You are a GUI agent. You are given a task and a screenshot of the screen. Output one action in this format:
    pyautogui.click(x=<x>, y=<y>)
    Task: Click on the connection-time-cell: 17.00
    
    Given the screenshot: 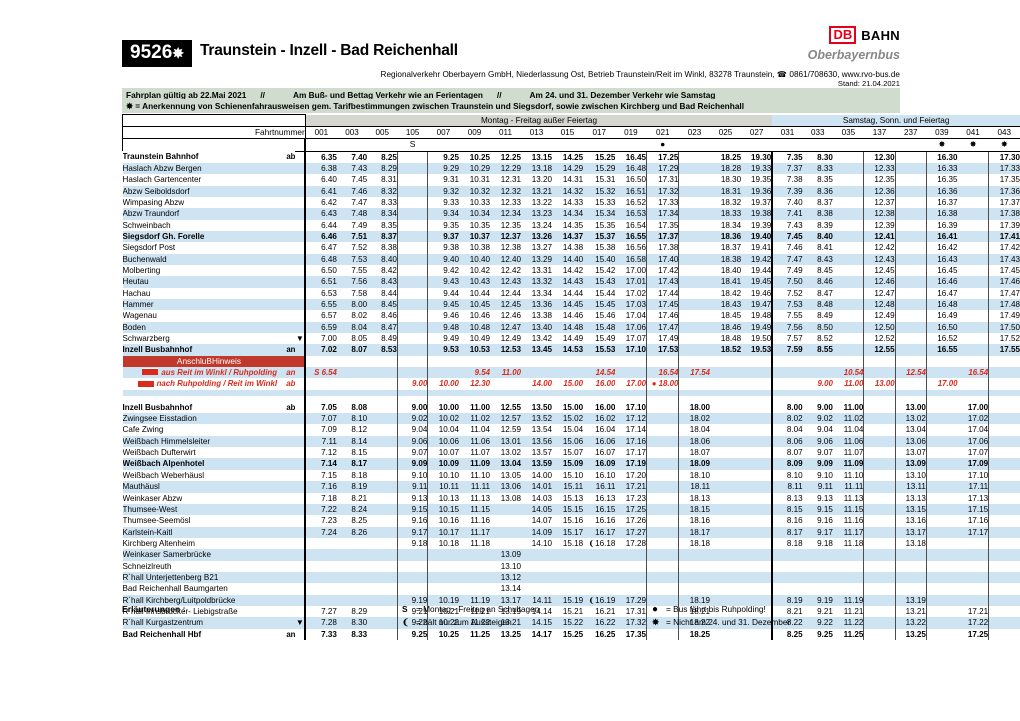 What is the action you would take?
    pyautogui.click(x=941, y=384)
    